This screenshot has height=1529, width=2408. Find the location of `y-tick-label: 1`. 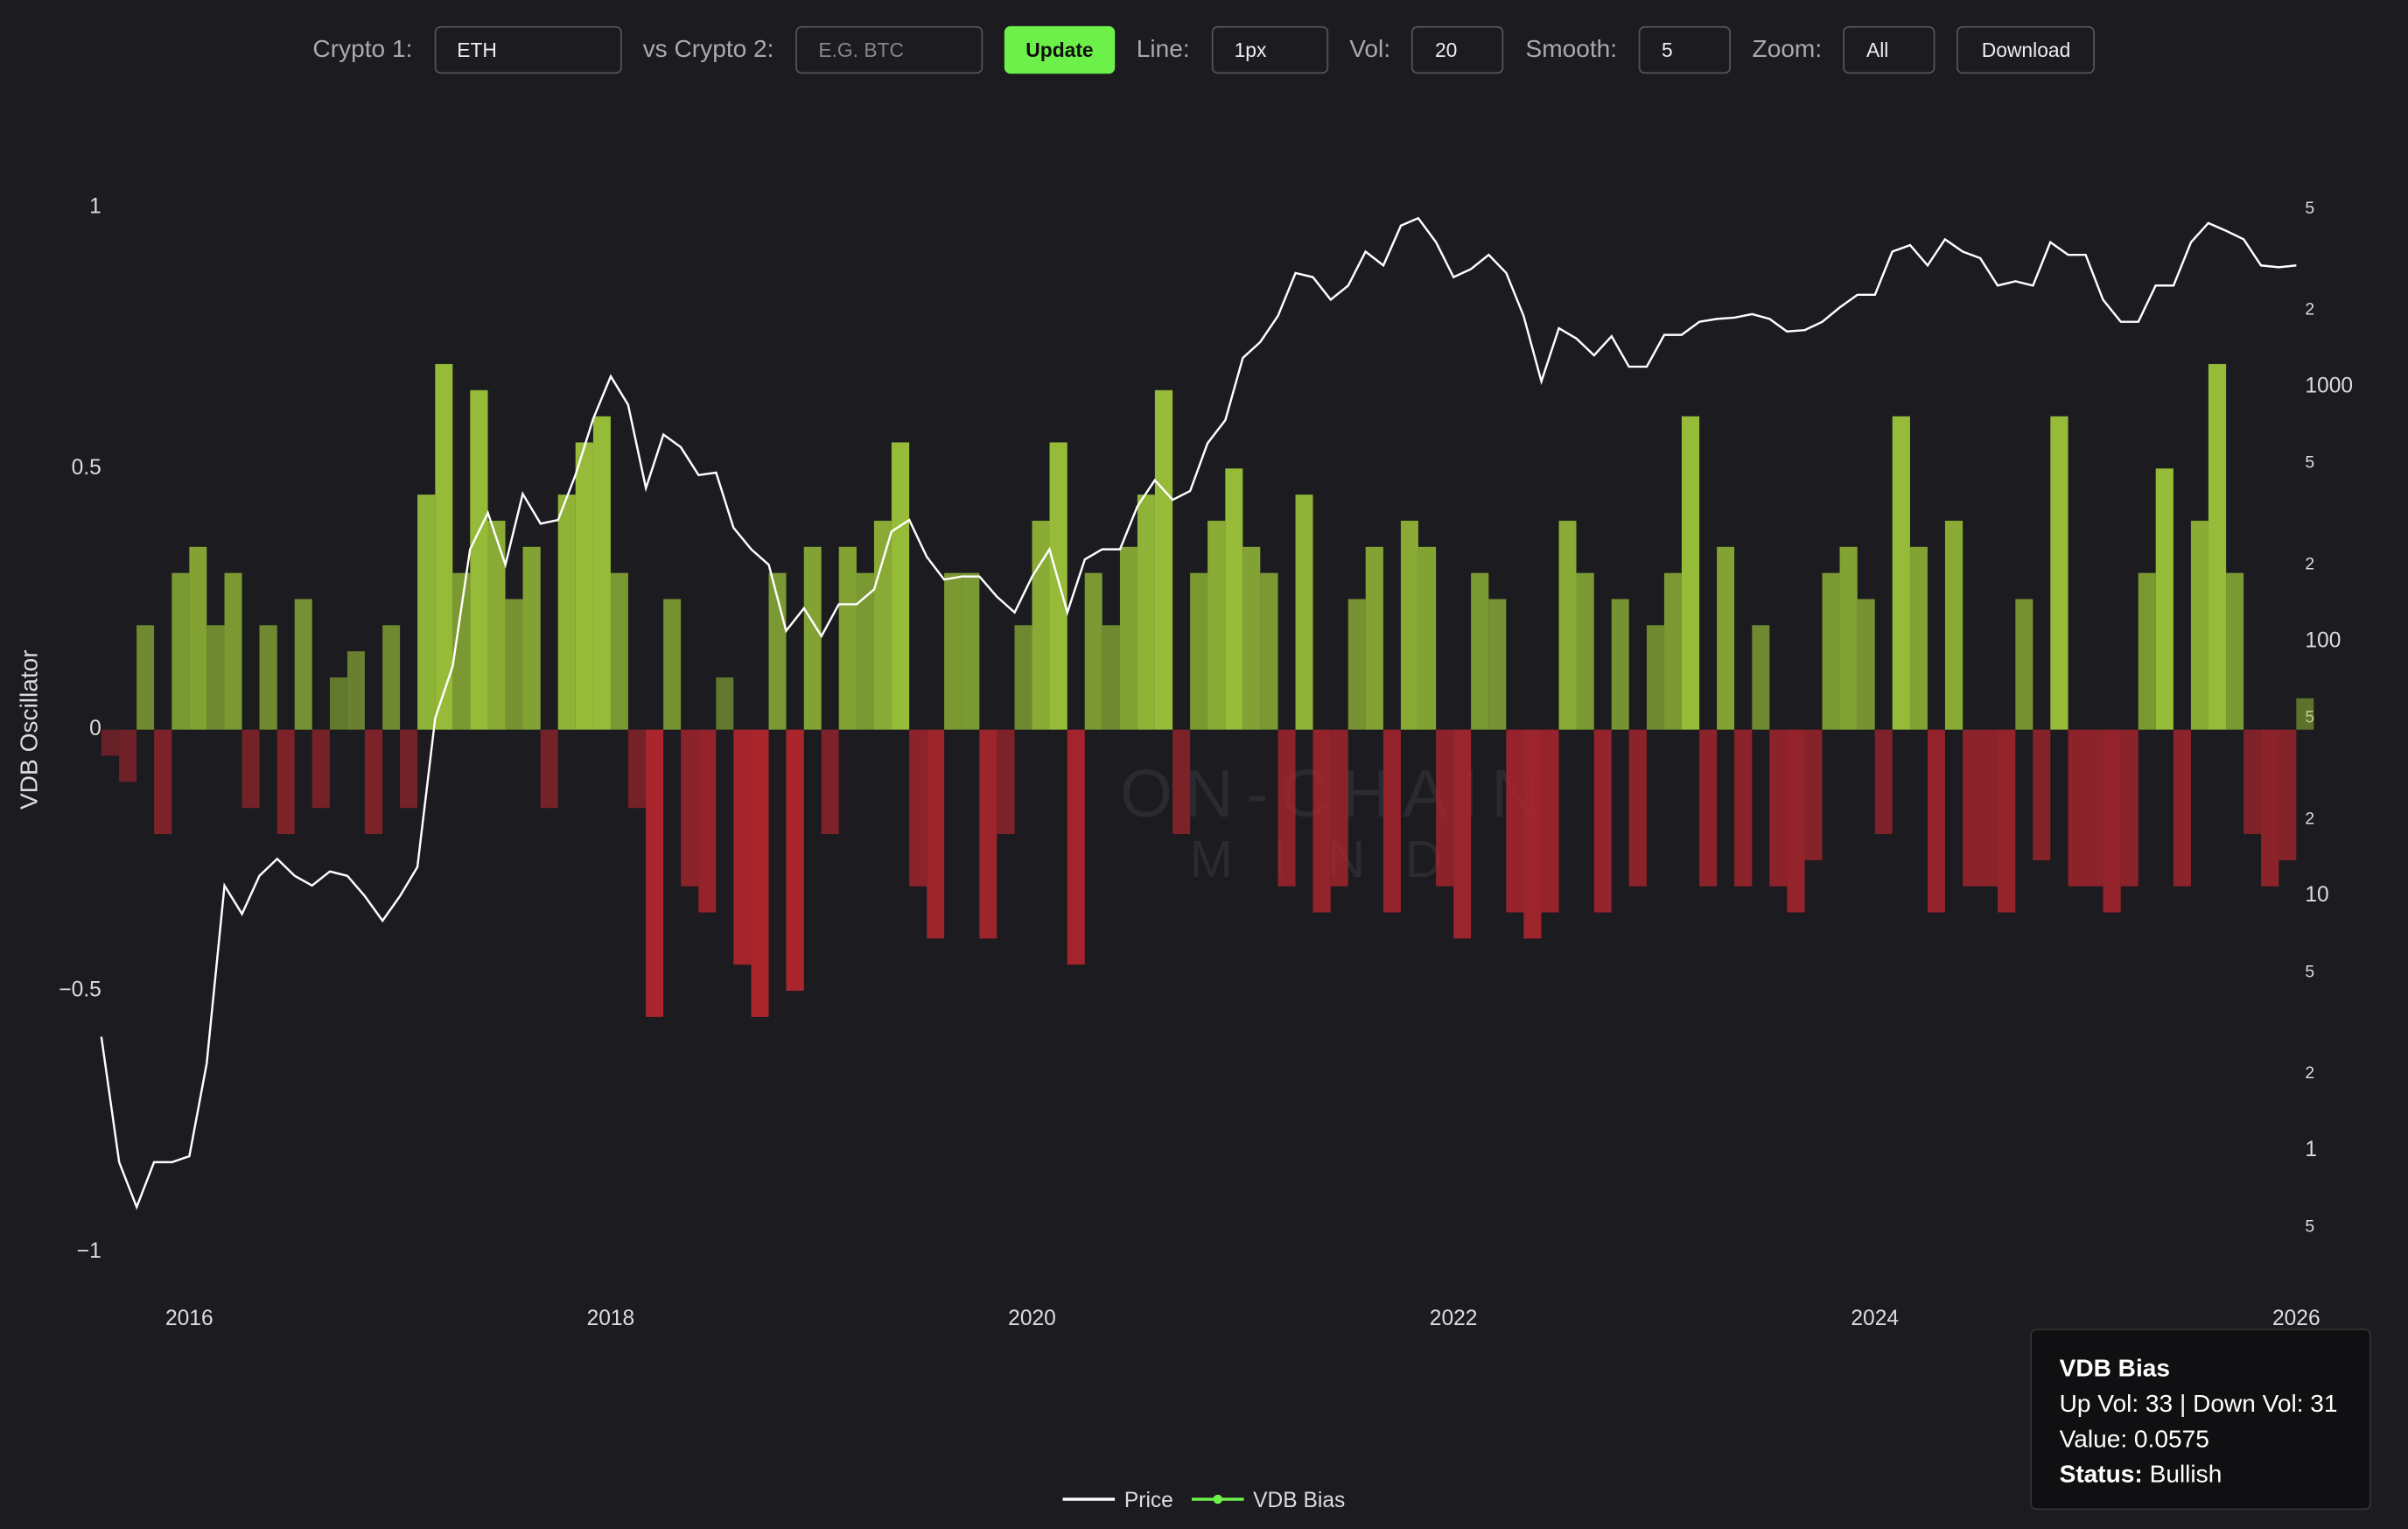

y-tick-label: 1 is located at coordinates (95, 206).